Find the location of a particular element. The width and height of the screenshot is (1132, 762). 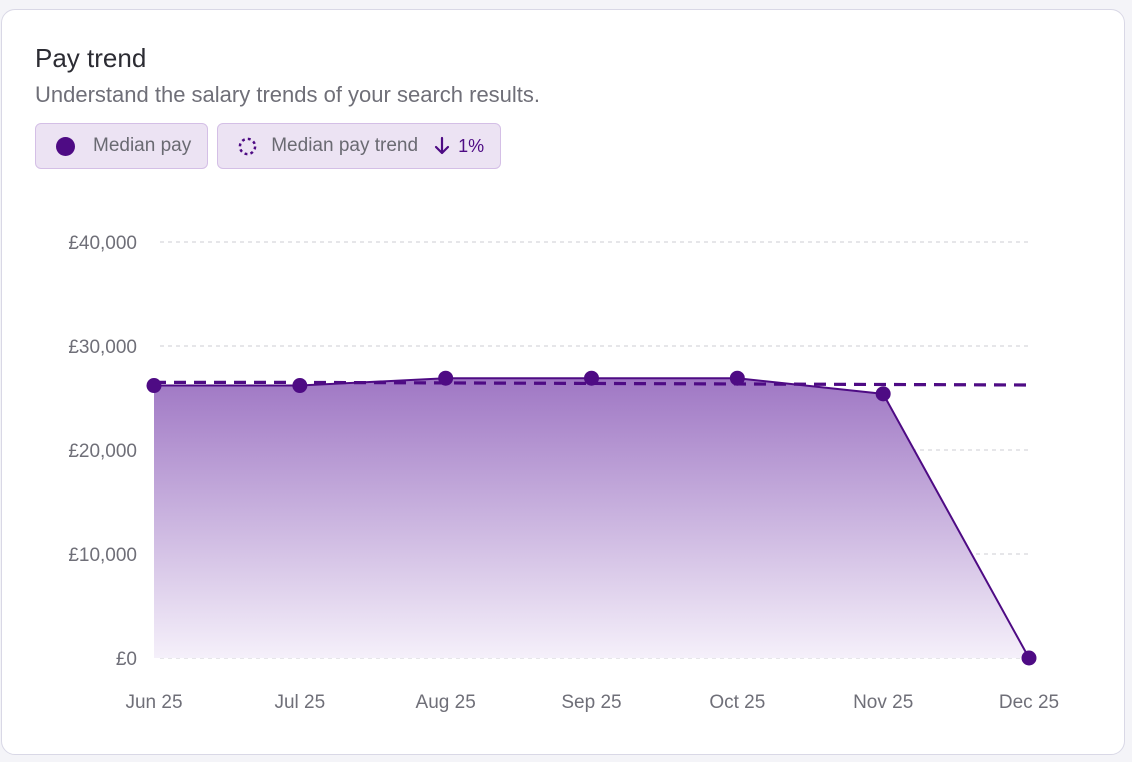

legend-median-pay-trend-toggle: Median pay trend 1% is located at coordinates (359, 146).